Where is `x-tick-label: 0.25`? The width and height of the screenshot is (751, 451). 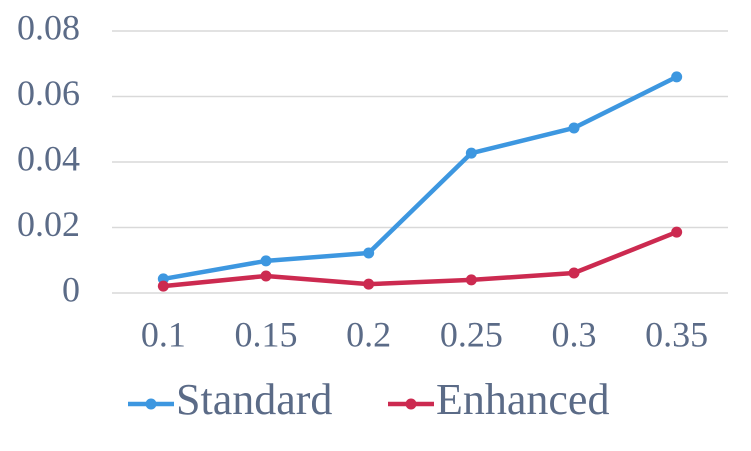 x-tick-label: 0.25 is located at coordinates (471, 334).